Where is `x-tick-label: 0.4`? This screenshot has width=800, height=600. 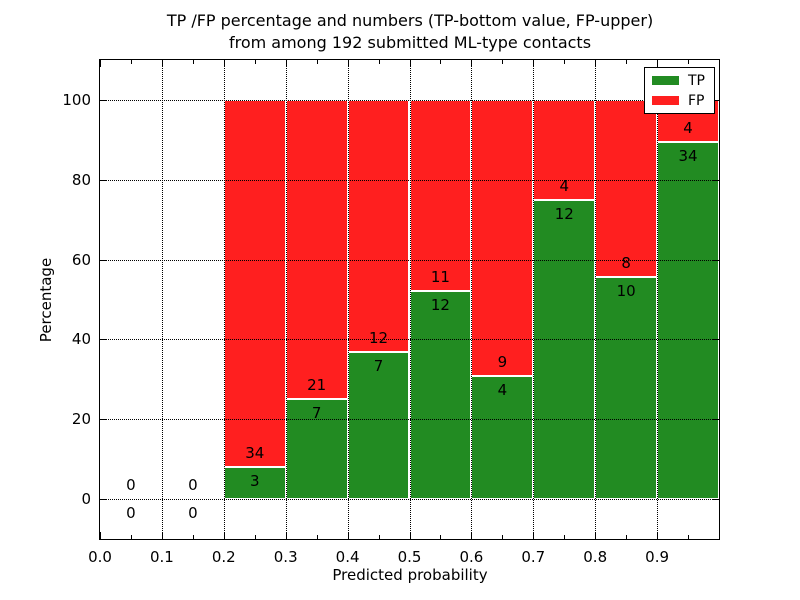
x-tick-label: 0.4 is located at coordinates (347, 557).